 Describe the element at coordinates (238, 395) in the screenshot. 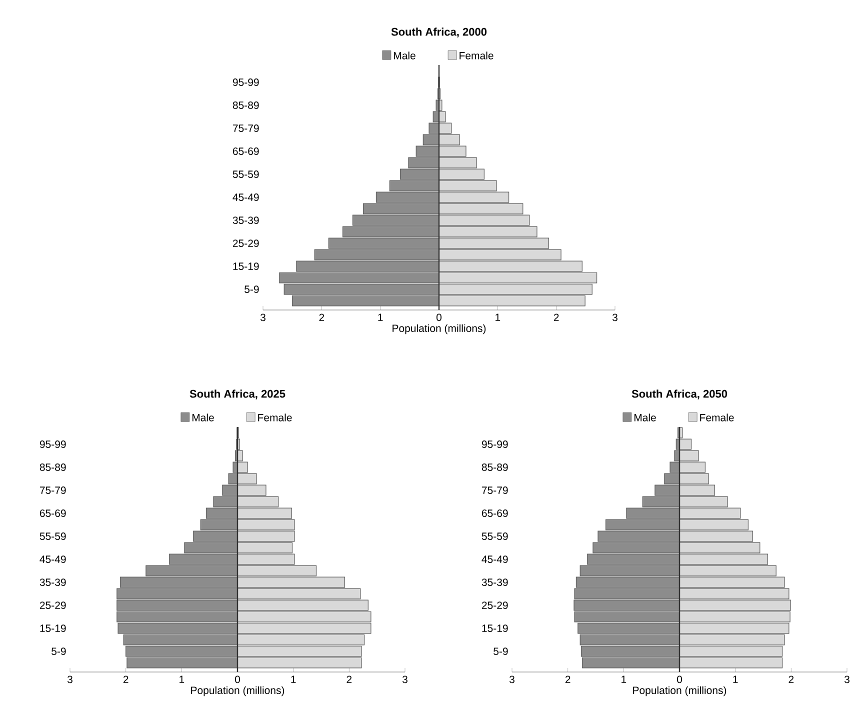

I see `chart-title: South Africa, 2025` at that location.